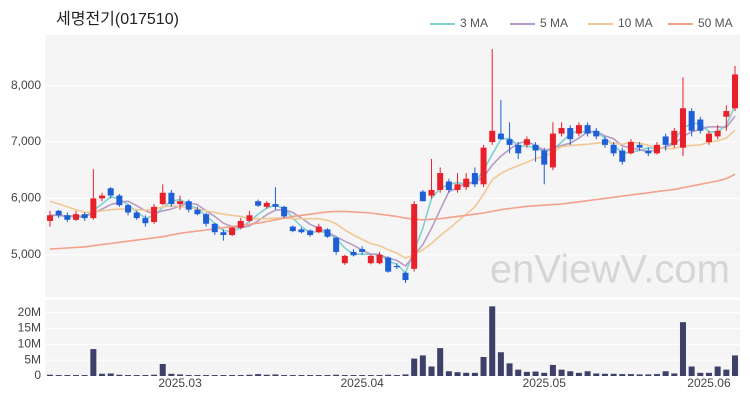 The height and width of the screenshot is (400, 750). I want to click on legend-label: 5 MA, so click(554, 23).